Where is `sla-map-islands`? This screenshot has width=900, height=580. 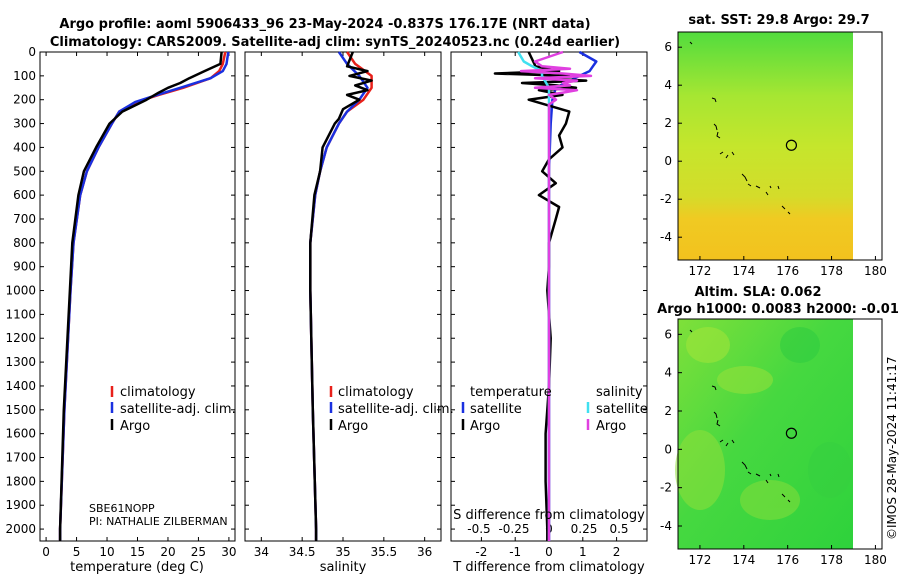
sla-map-islands is located at coordinates (740, 416).